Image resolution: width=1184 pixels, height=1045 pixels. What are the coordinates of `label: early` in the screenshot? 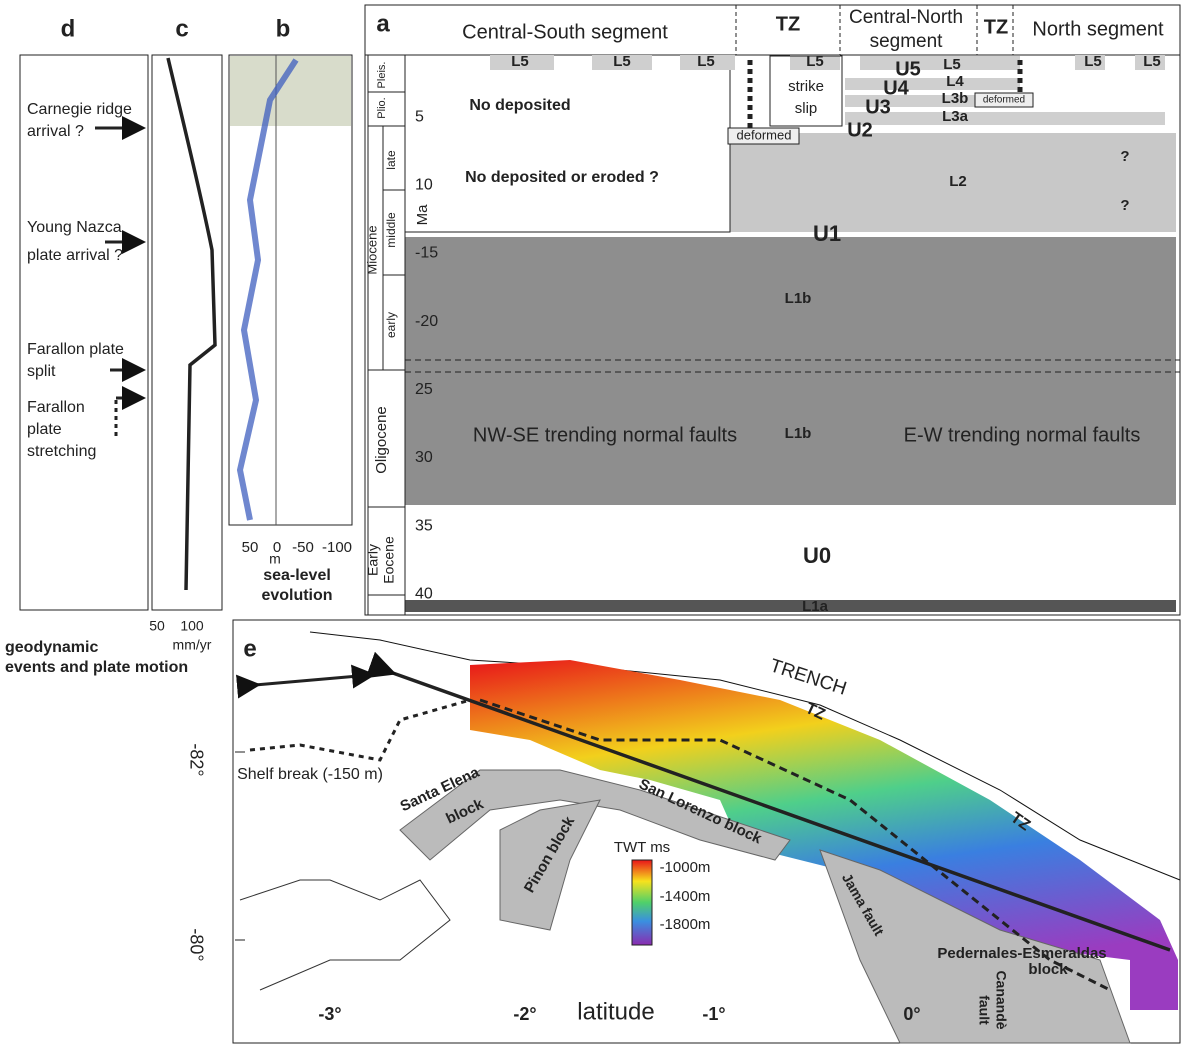 It's located at (391, 325).